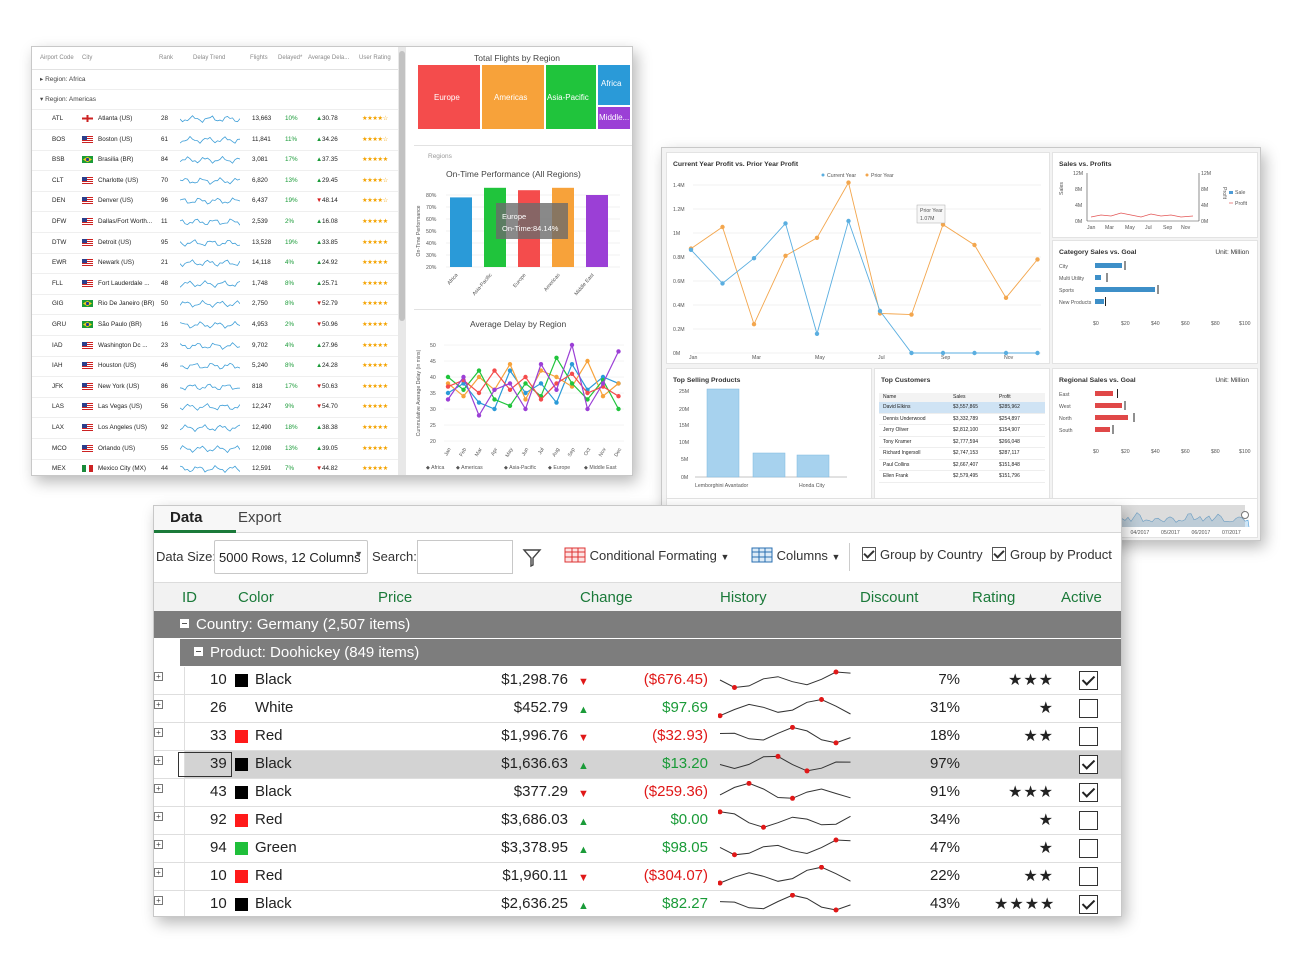 This screenshot has width=1290, height=972. Describe the element at coordinates (637, 737) in the screenshot. I see `table-row: 33 Red $1,996.76 ▼ ($32.93) 18% ★★` at that location.